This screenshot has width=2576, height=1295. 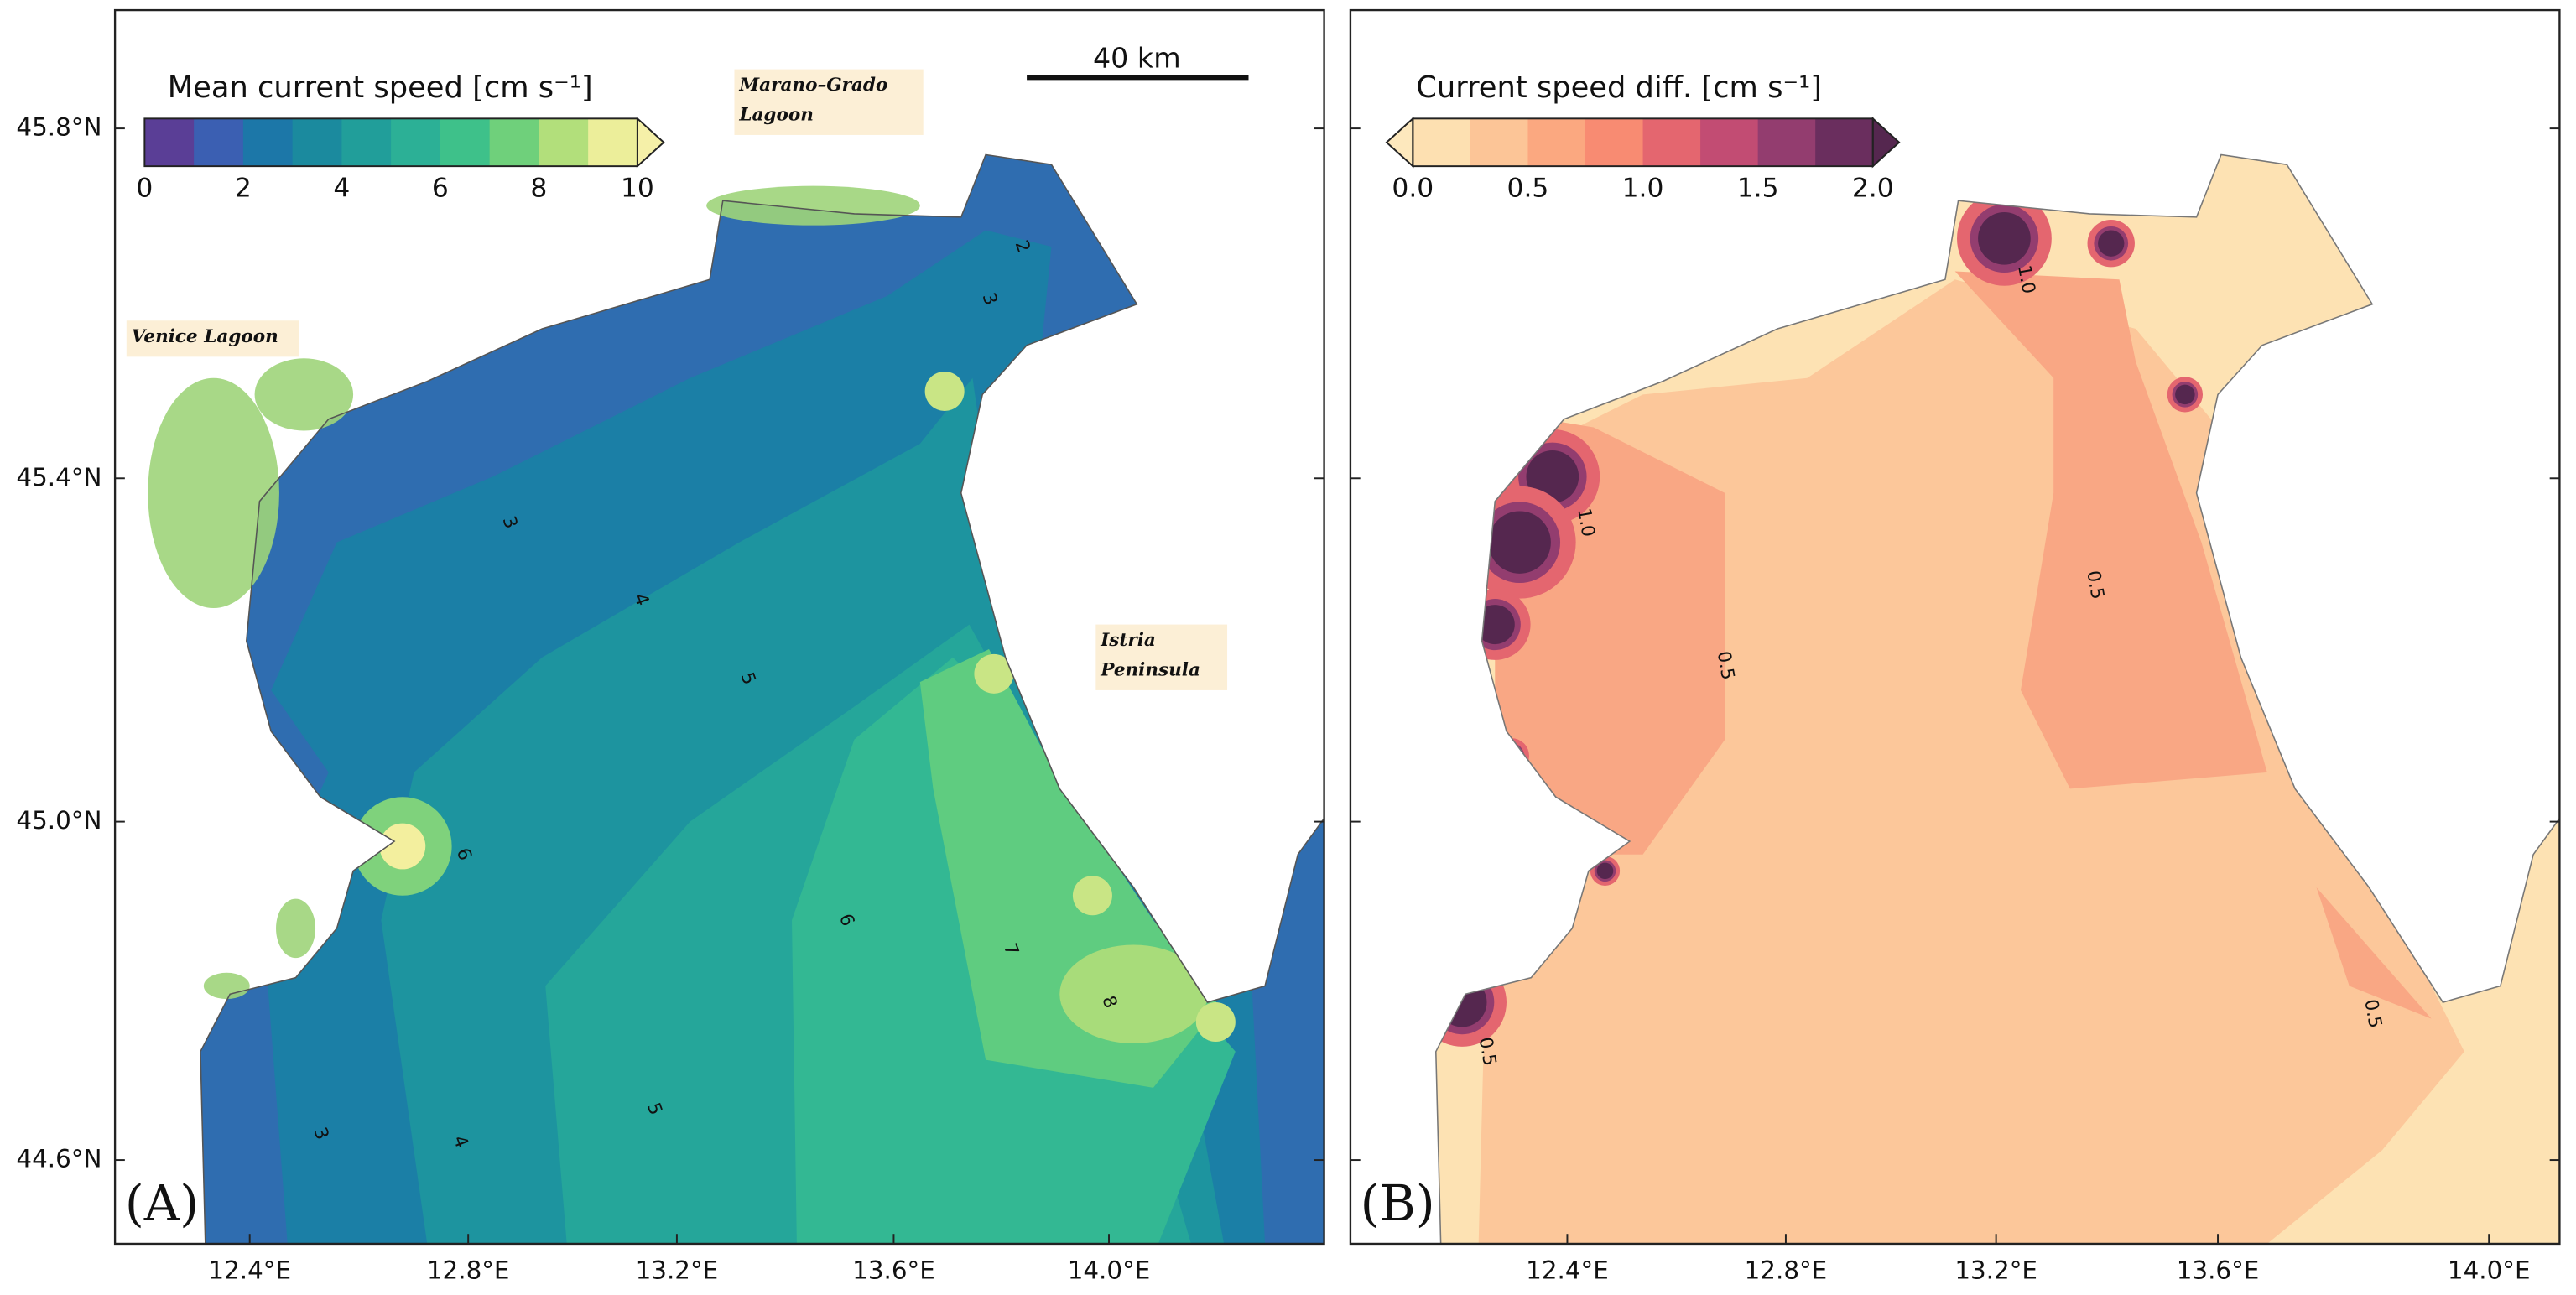 What do you see at coordinates (58, 820) in the screenshot?
I see `lat-label: 45.0°N` at bounding box center [58, 820].